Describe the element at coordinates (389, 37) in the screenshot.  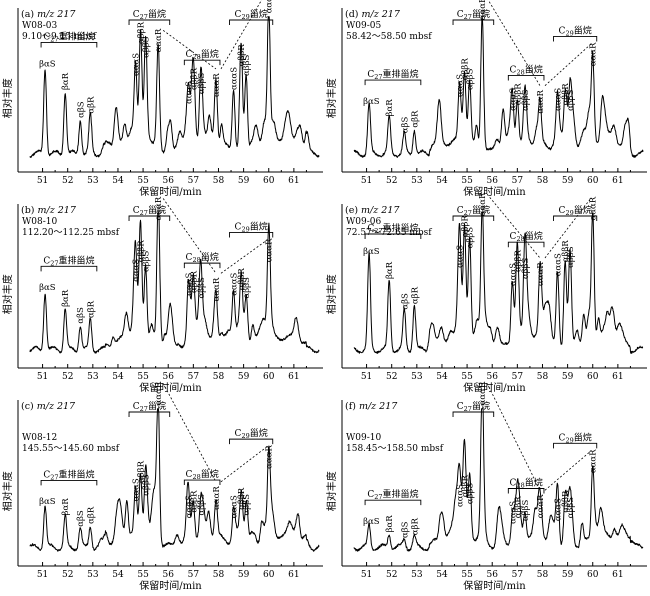
I see `sample-depth: 58.42～58.50 mbsf` at that location.